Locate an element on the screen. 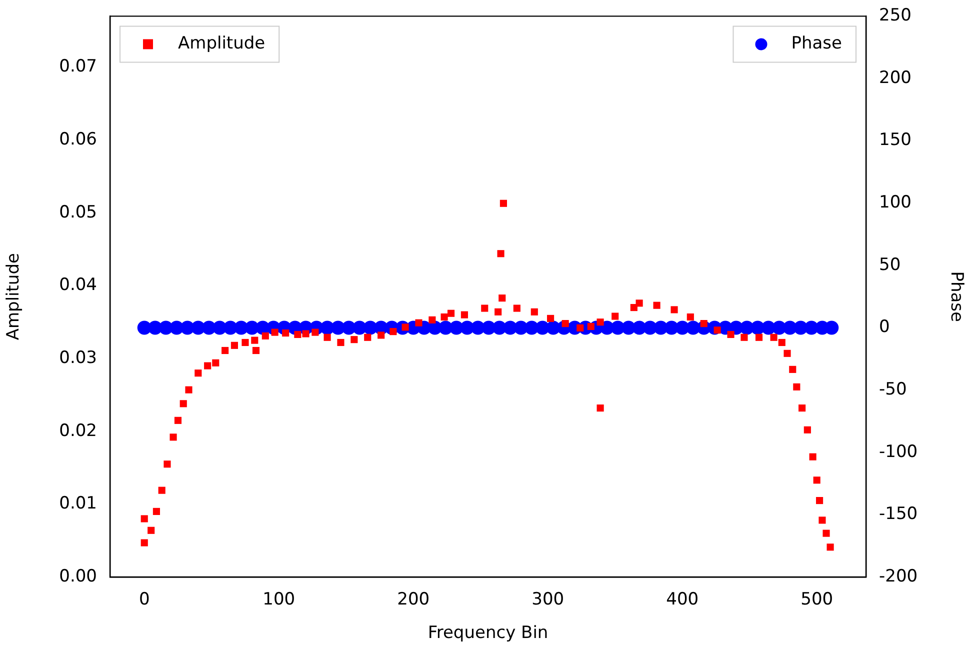  x-tick-label: 300 is located at coordinates (548, 600).